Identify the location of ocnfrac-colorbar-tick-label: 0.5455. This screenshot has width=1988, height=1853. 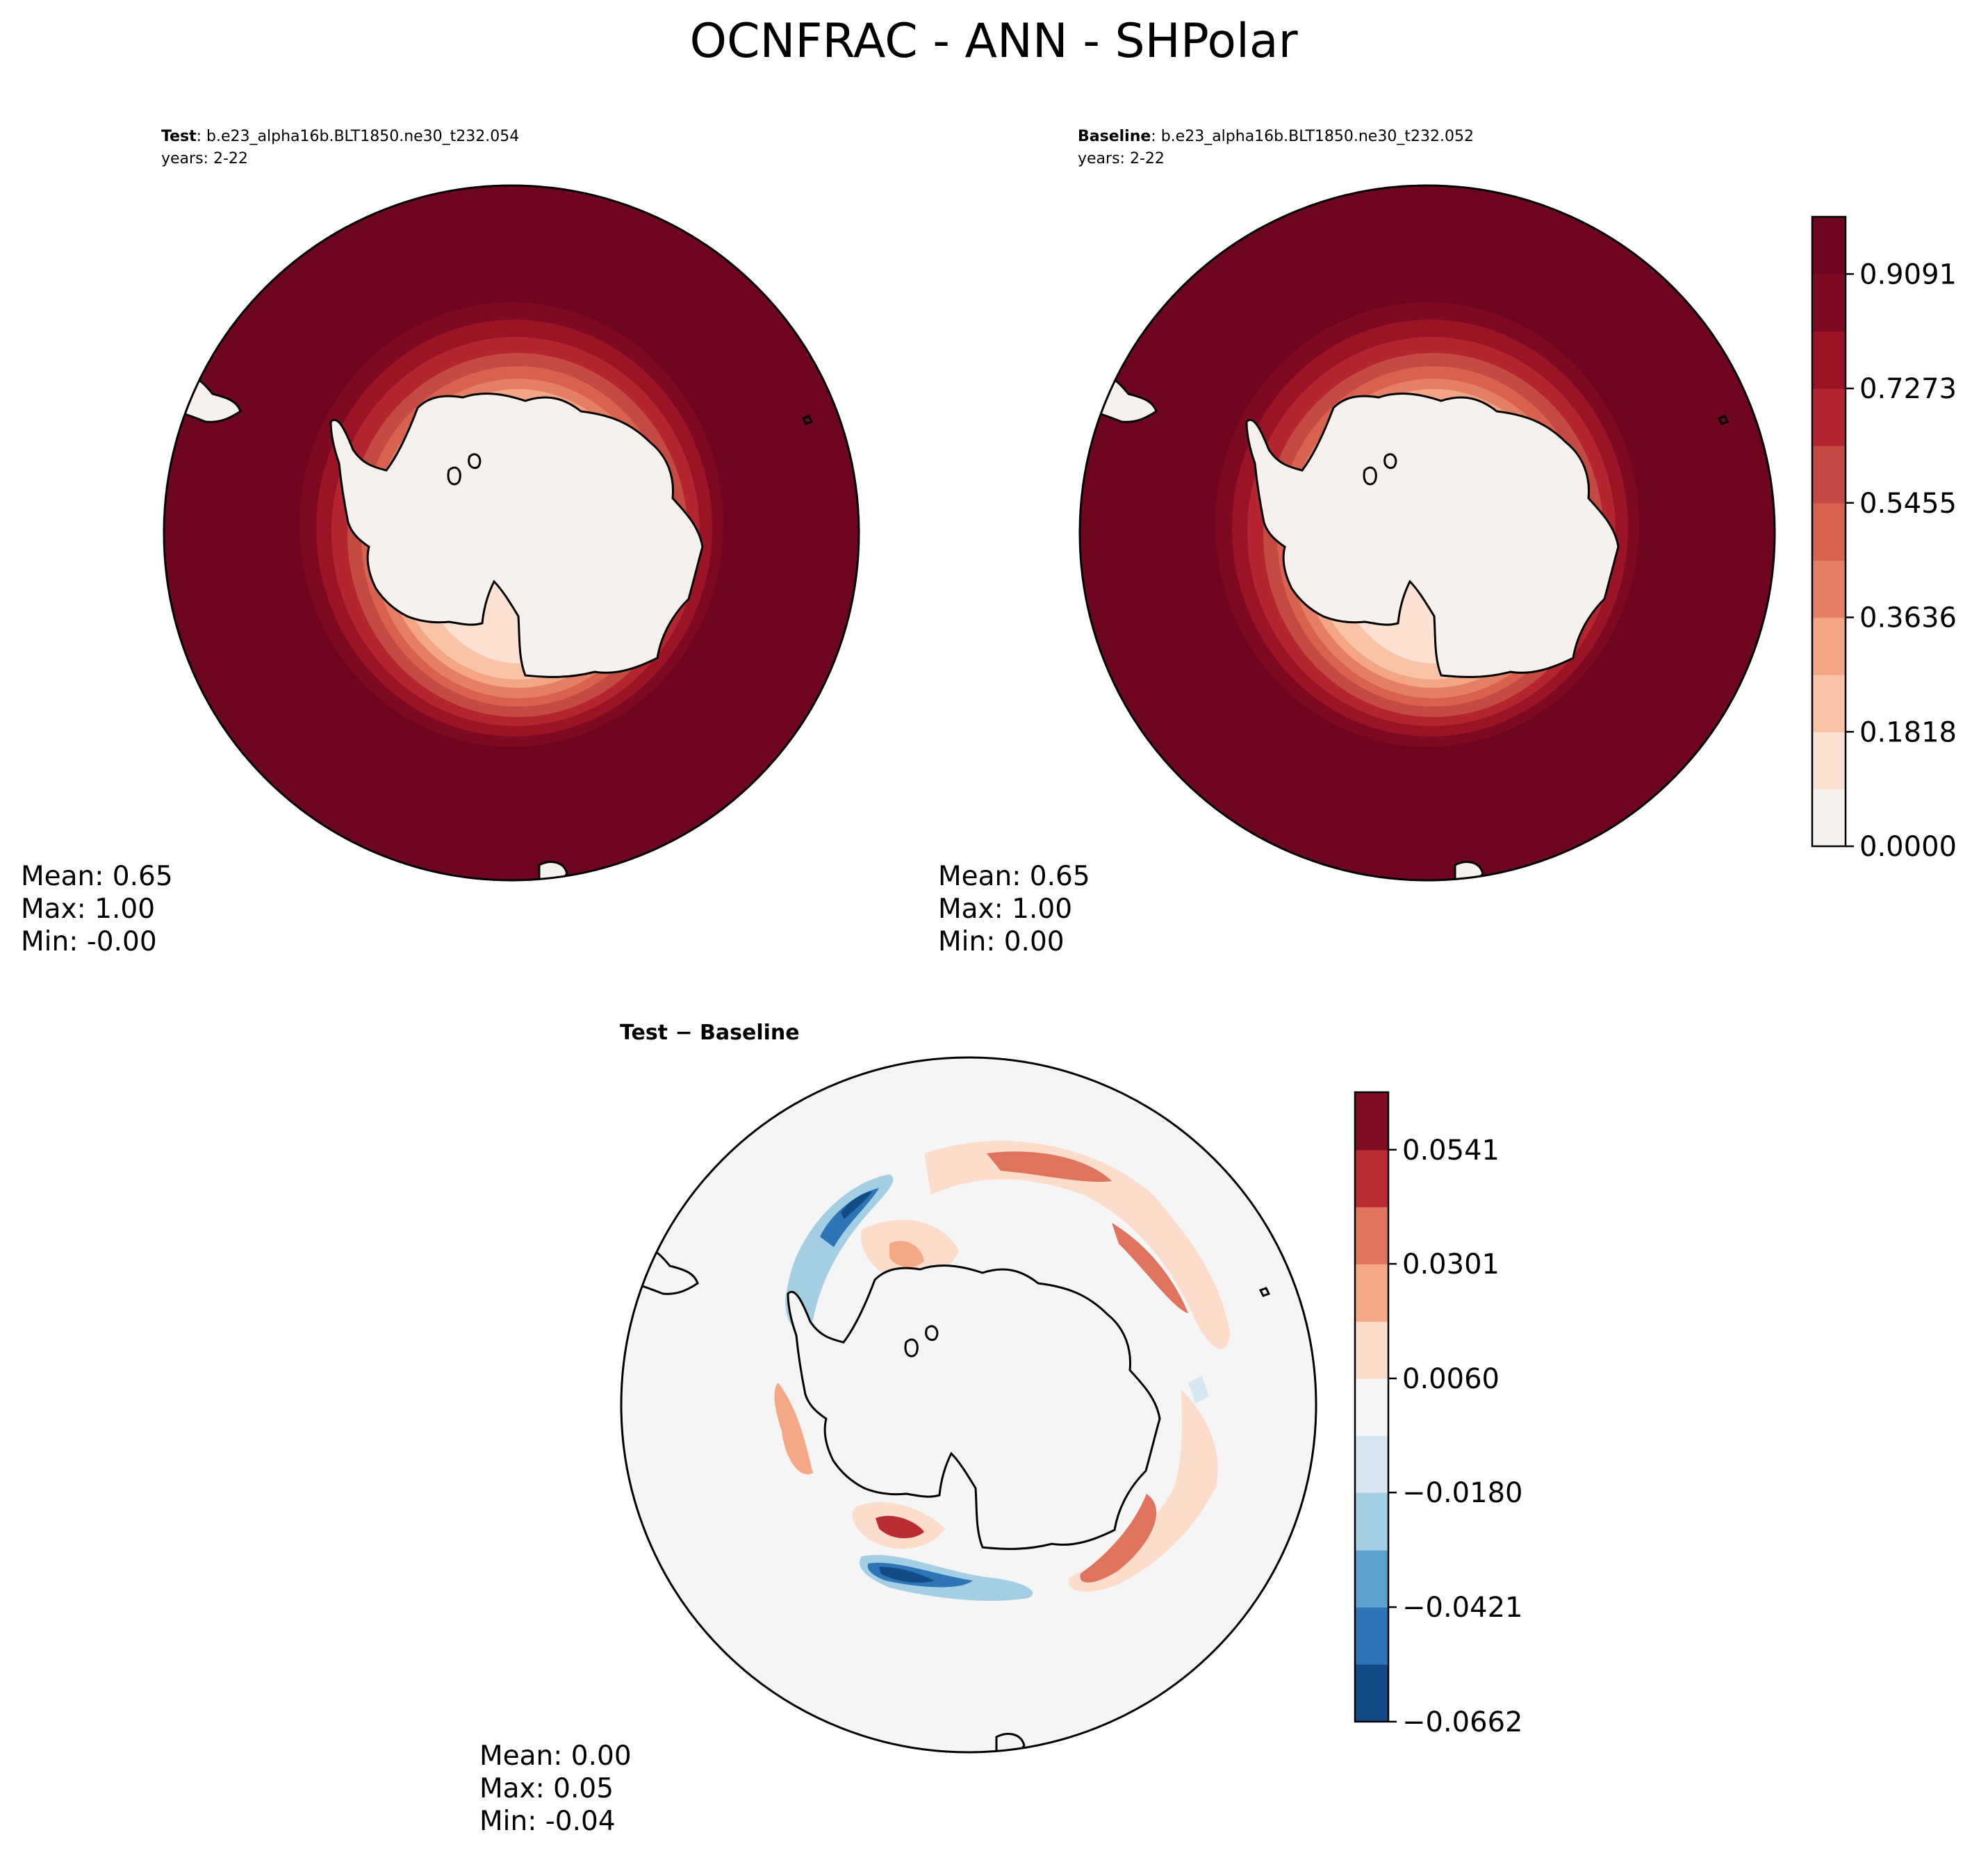
(1908, 504).